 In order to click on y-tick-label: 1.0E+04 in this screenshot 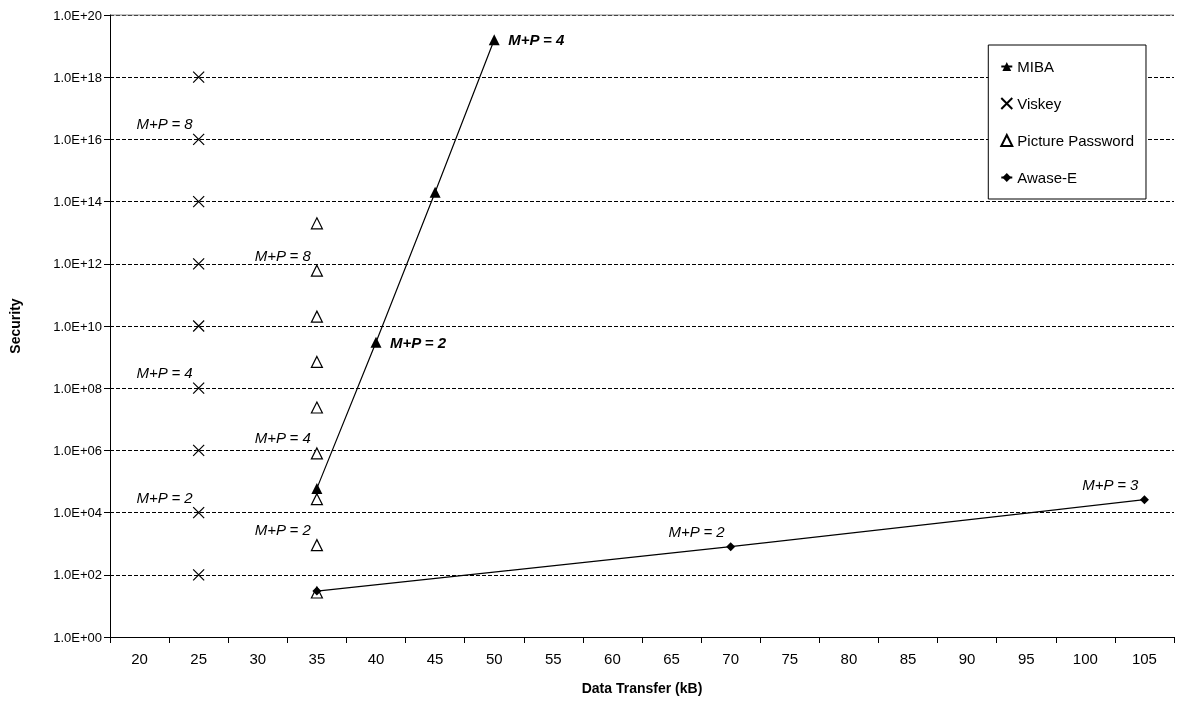, I will do `click(77, 513)`.